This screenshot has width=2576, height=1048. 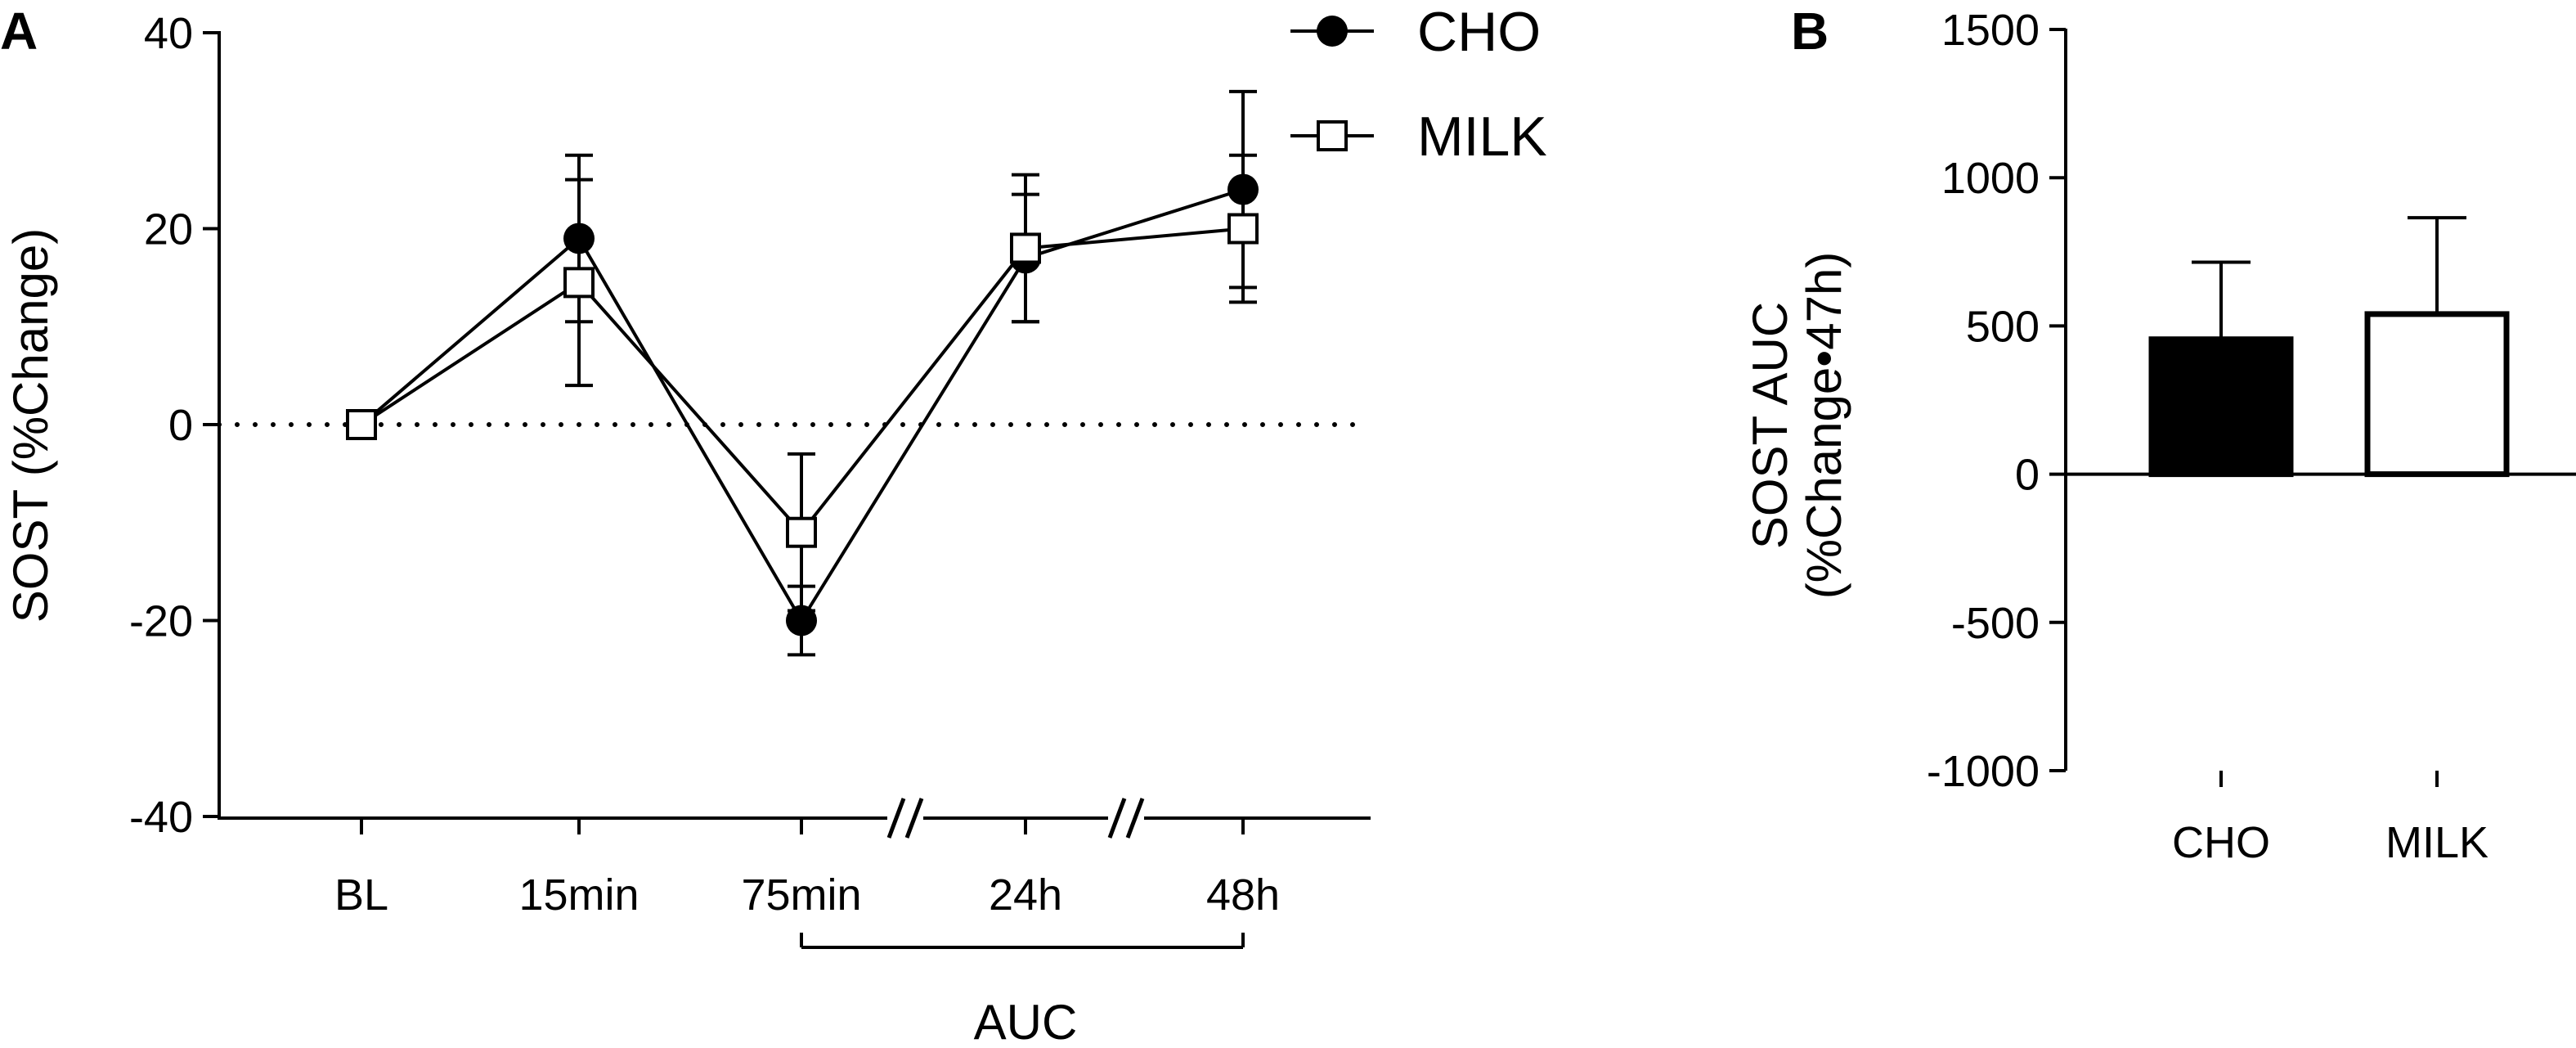 I want to click on x-tick-label-15min: 15min, so click(x=579, y=895).